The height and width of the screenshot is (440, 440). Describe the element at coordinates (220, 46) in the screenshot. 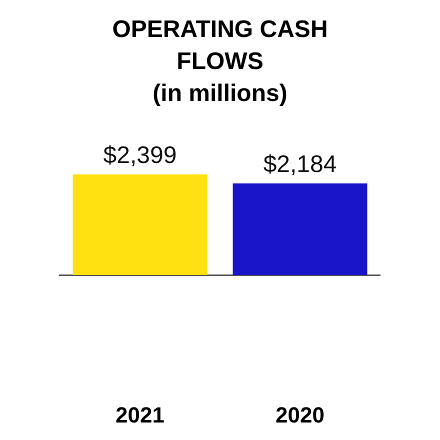

I see `chart-title: OPERATING CASH FLOWS` at that location.